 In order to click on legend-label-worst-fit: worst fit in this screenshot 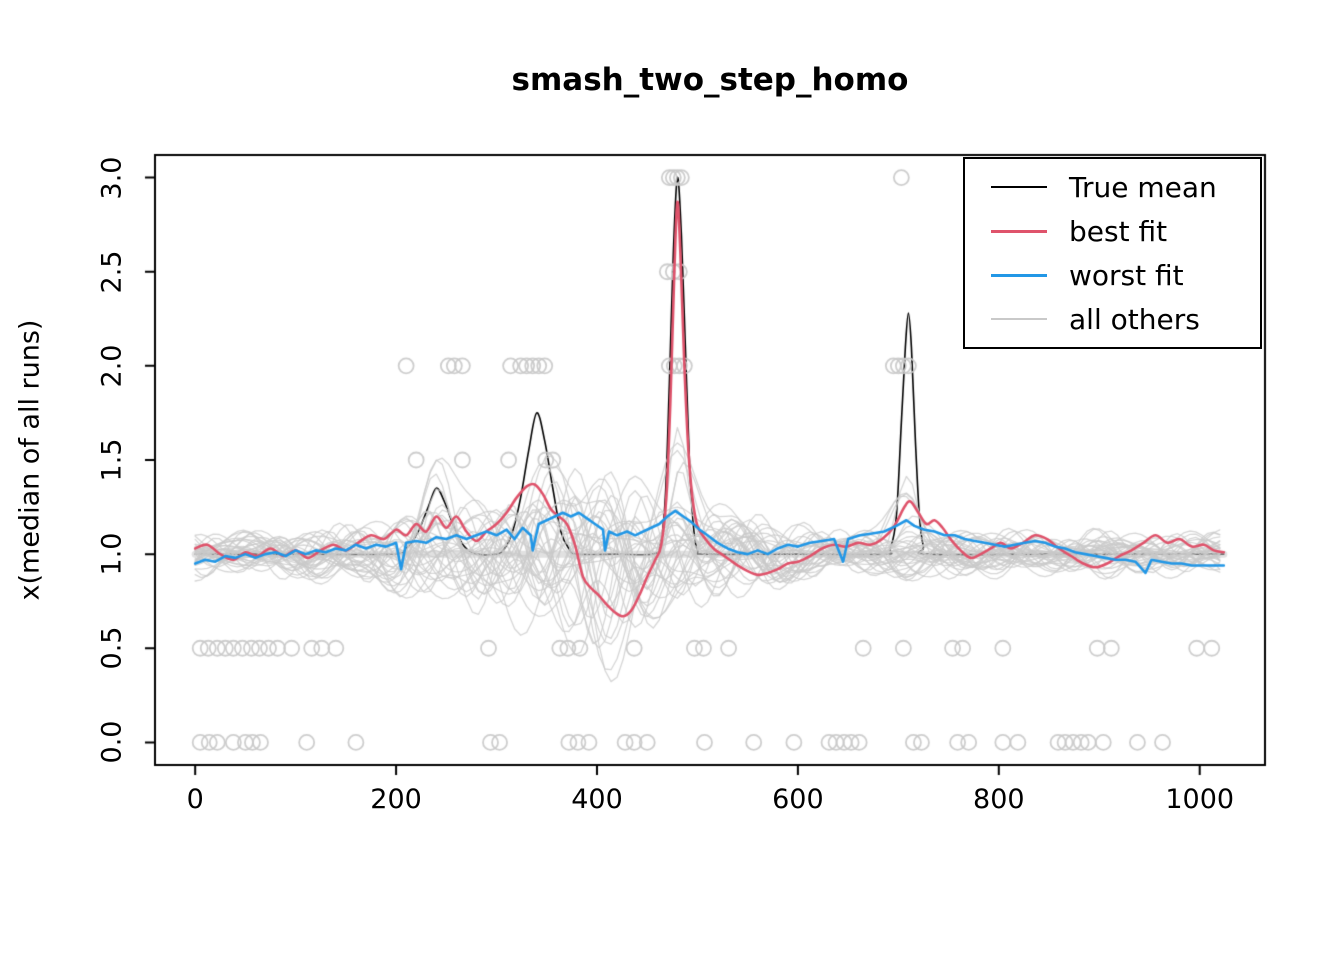, I will do `click(1126, 275)`.